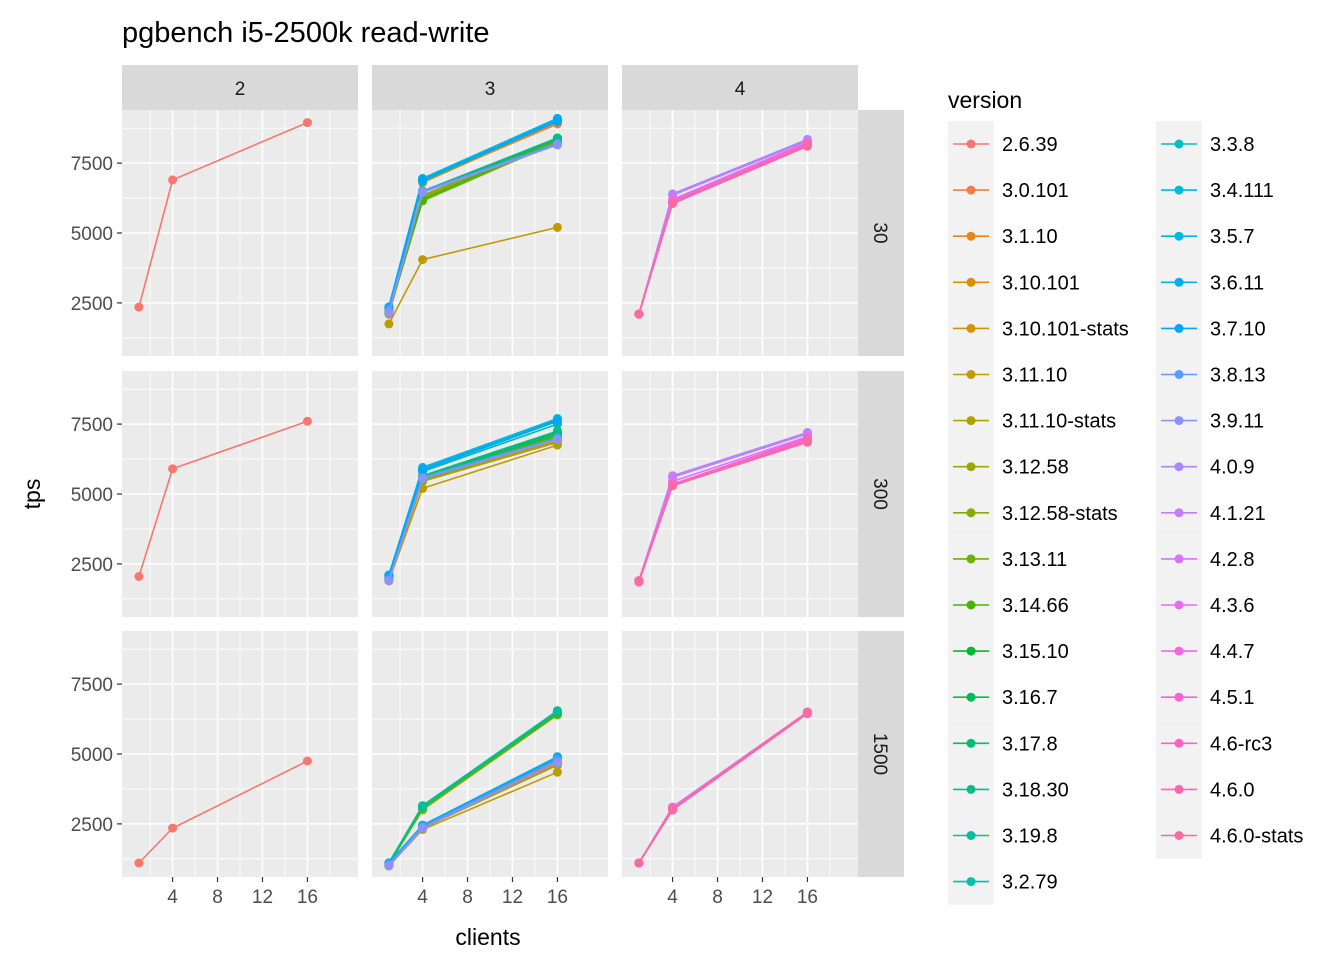 The image size is (1344, 960). What do you see at coordinates (1035, 191) in the screenshot?
I see `legend-label: 3.0.101` at bounding box center [1035, 191].